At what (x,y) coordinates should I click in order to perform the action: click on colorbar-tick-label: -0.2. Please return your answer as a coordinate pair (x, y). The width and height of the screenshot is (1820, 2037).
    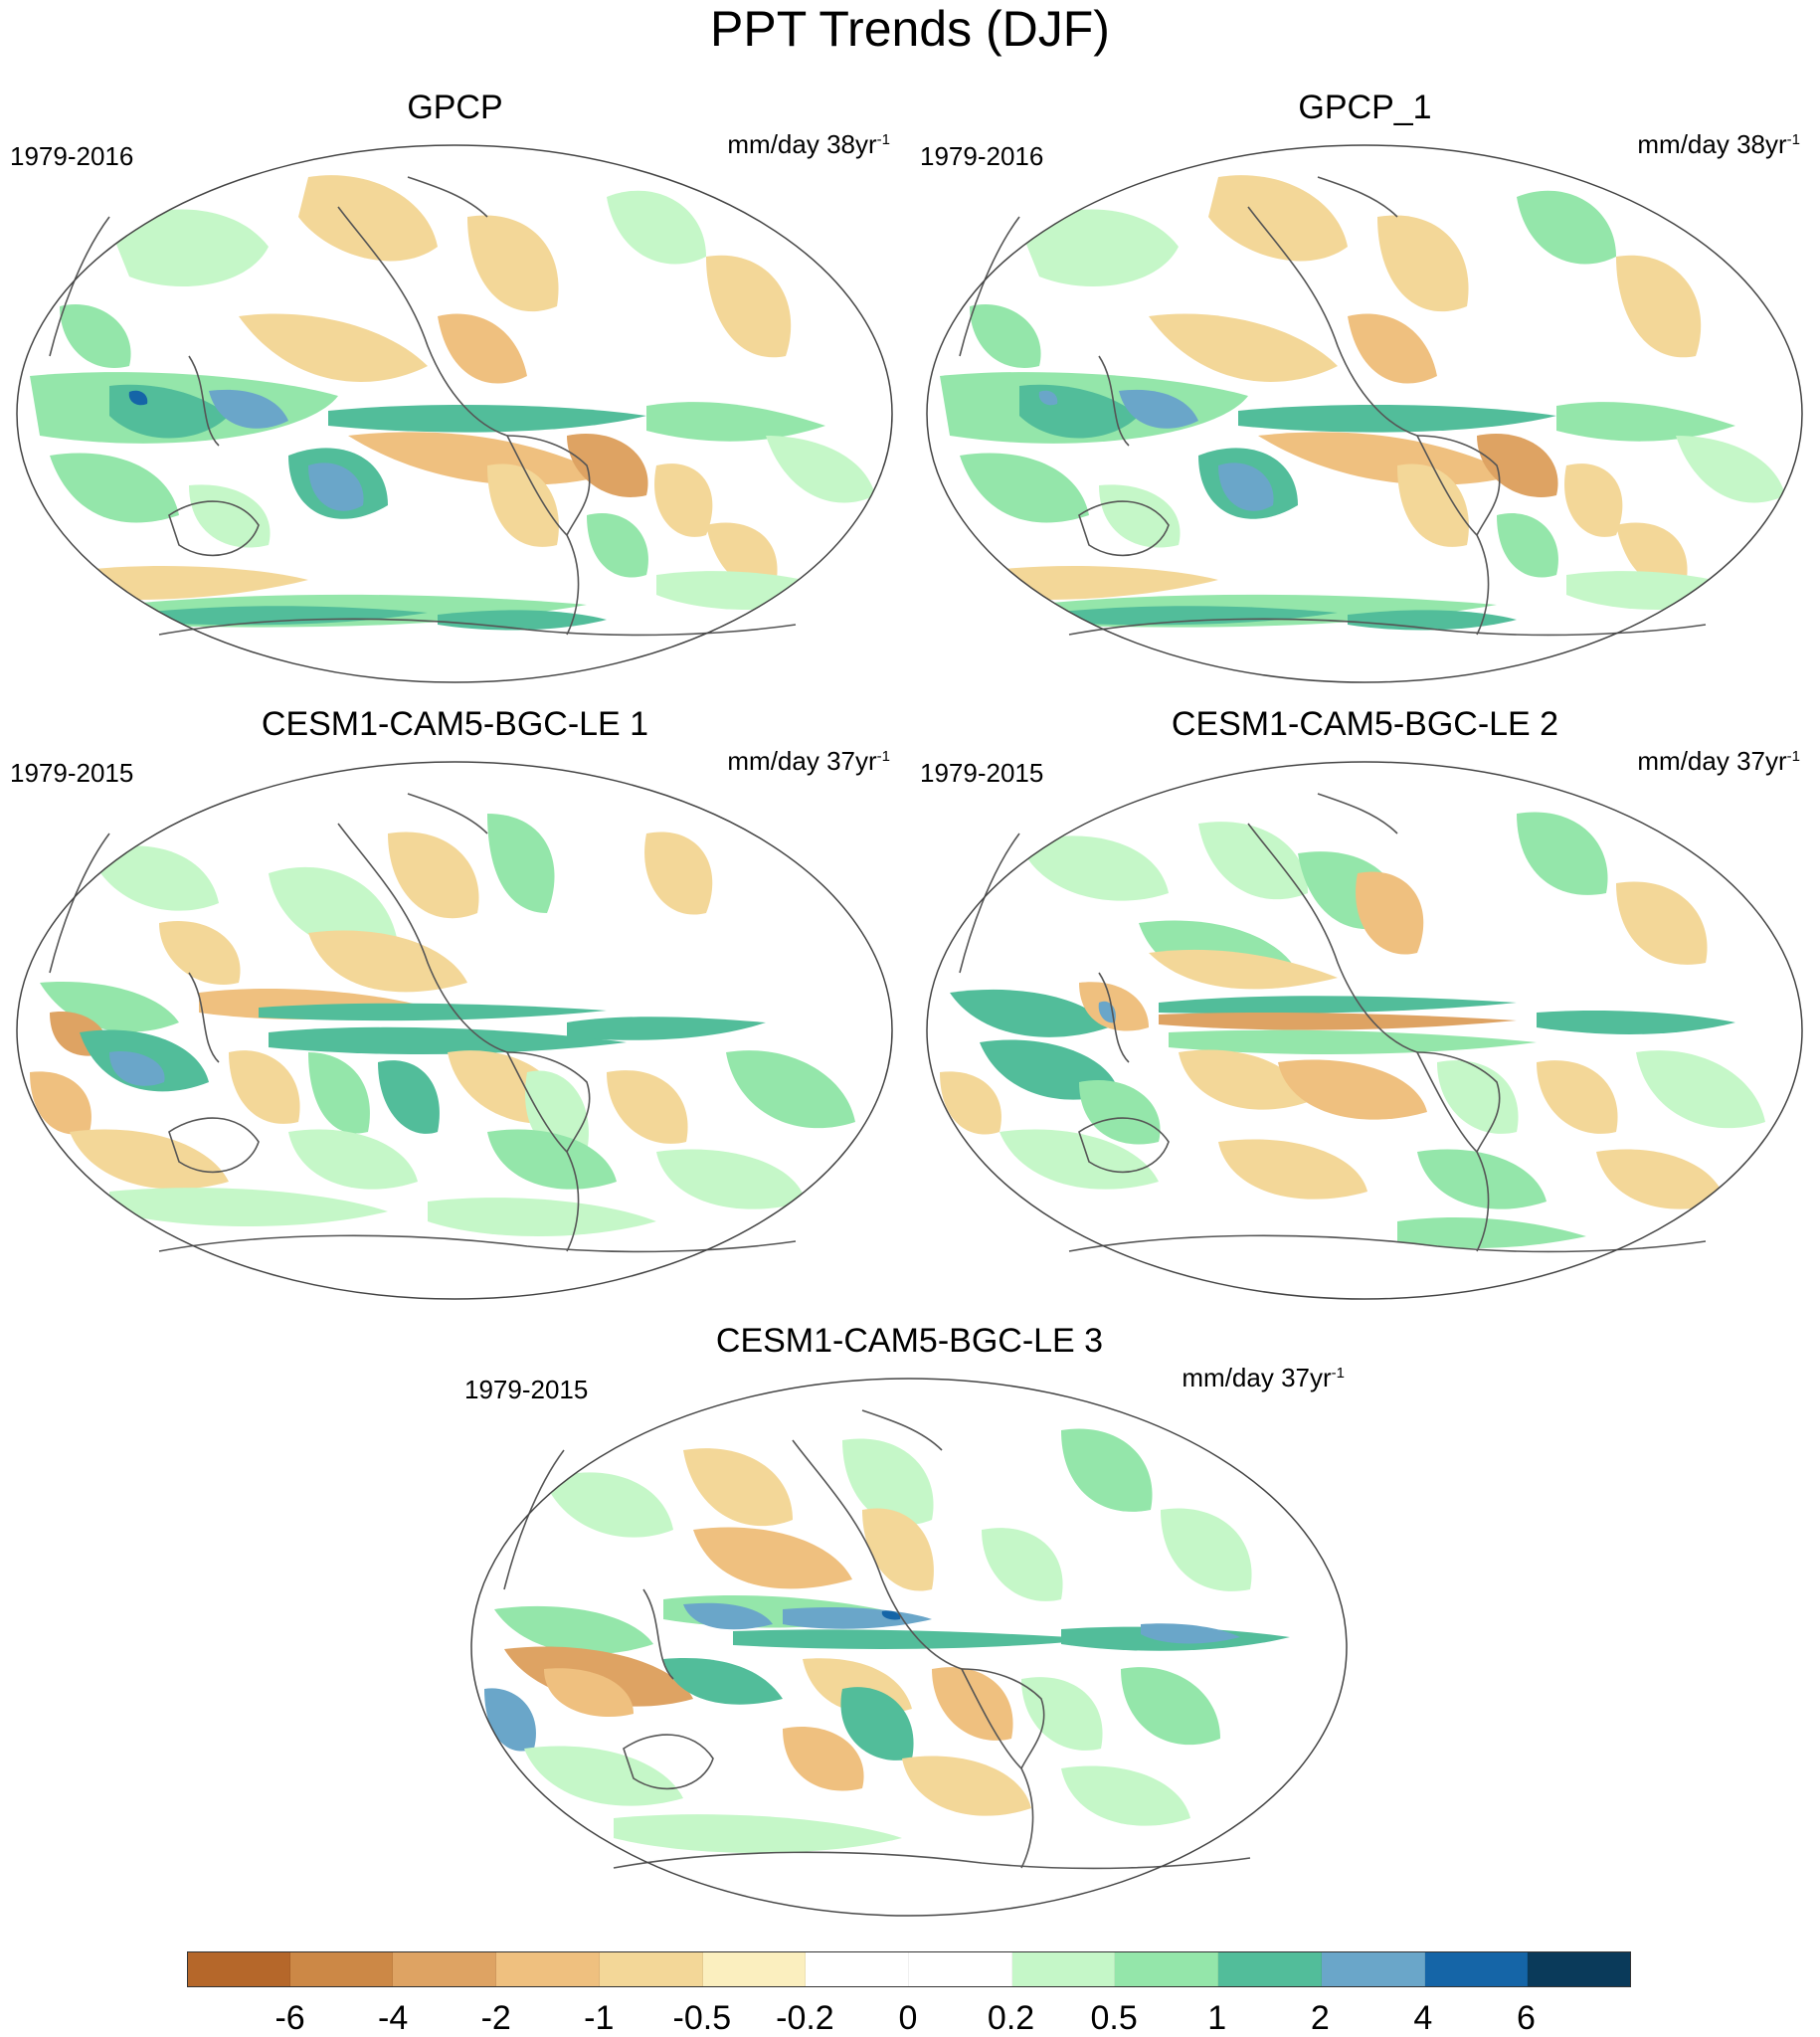
    Looking at the image, I should click on (805, 2018).